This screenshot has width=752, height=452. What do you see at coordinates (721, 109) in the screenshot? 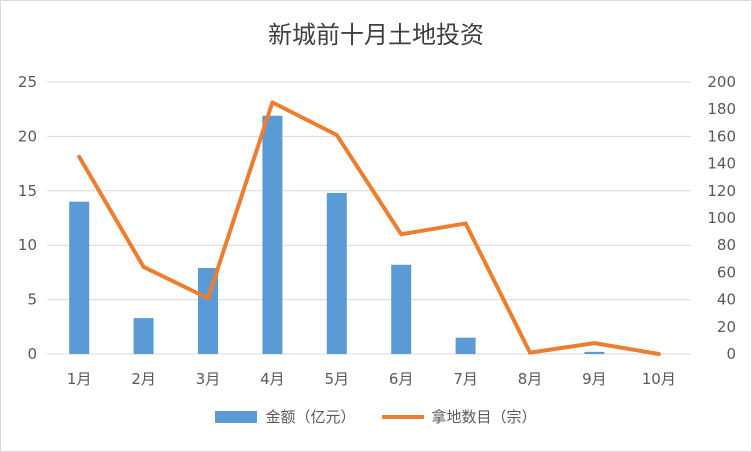
I see `y-right-tick-label: 180` at bounding box center [721, 109].